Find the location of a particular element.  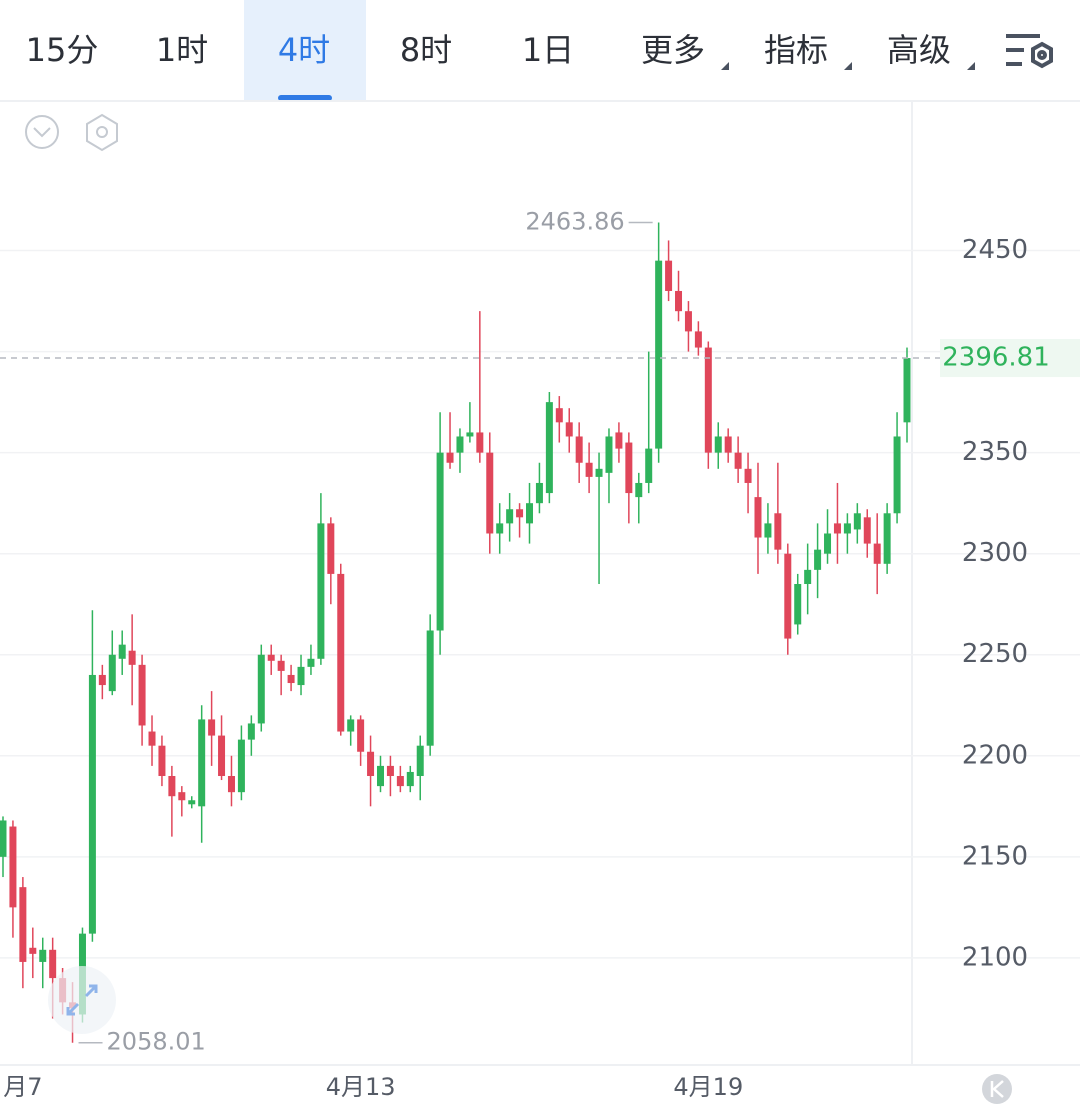

settings-icon is located at coordinates (1029, 51).